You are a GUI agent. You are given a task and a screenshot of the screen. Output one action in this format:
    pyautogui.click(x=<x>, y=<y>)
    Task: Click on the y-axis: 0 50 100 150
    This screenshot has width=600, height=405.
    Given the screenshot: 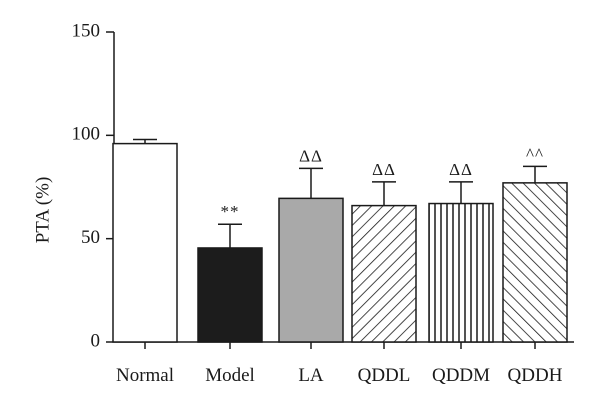 What is the action you would take?
    pyautogui.click(x=93, y=185)
    